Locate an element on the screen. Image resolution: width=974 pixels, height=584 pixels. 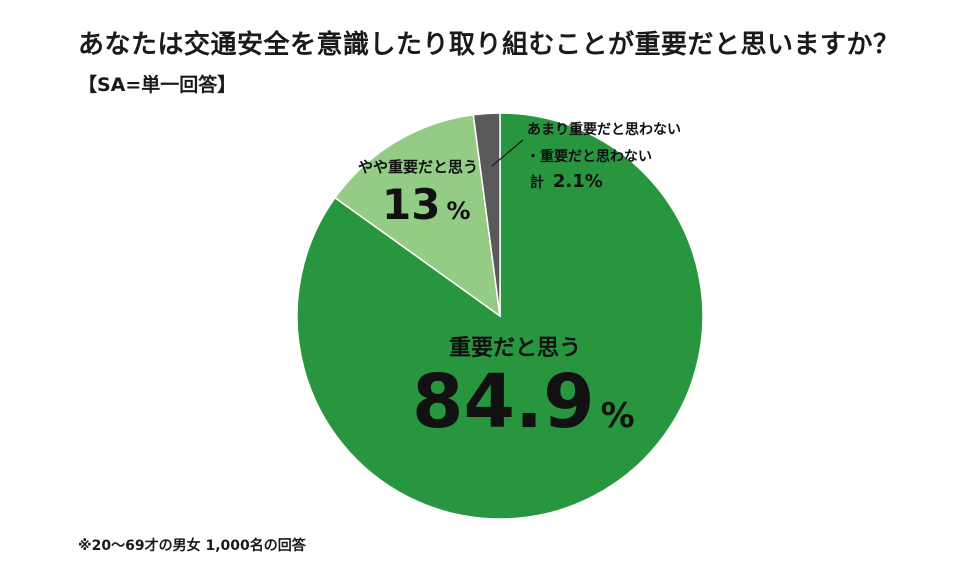
value-important: 84.9 is located at coordinates (503, 402).